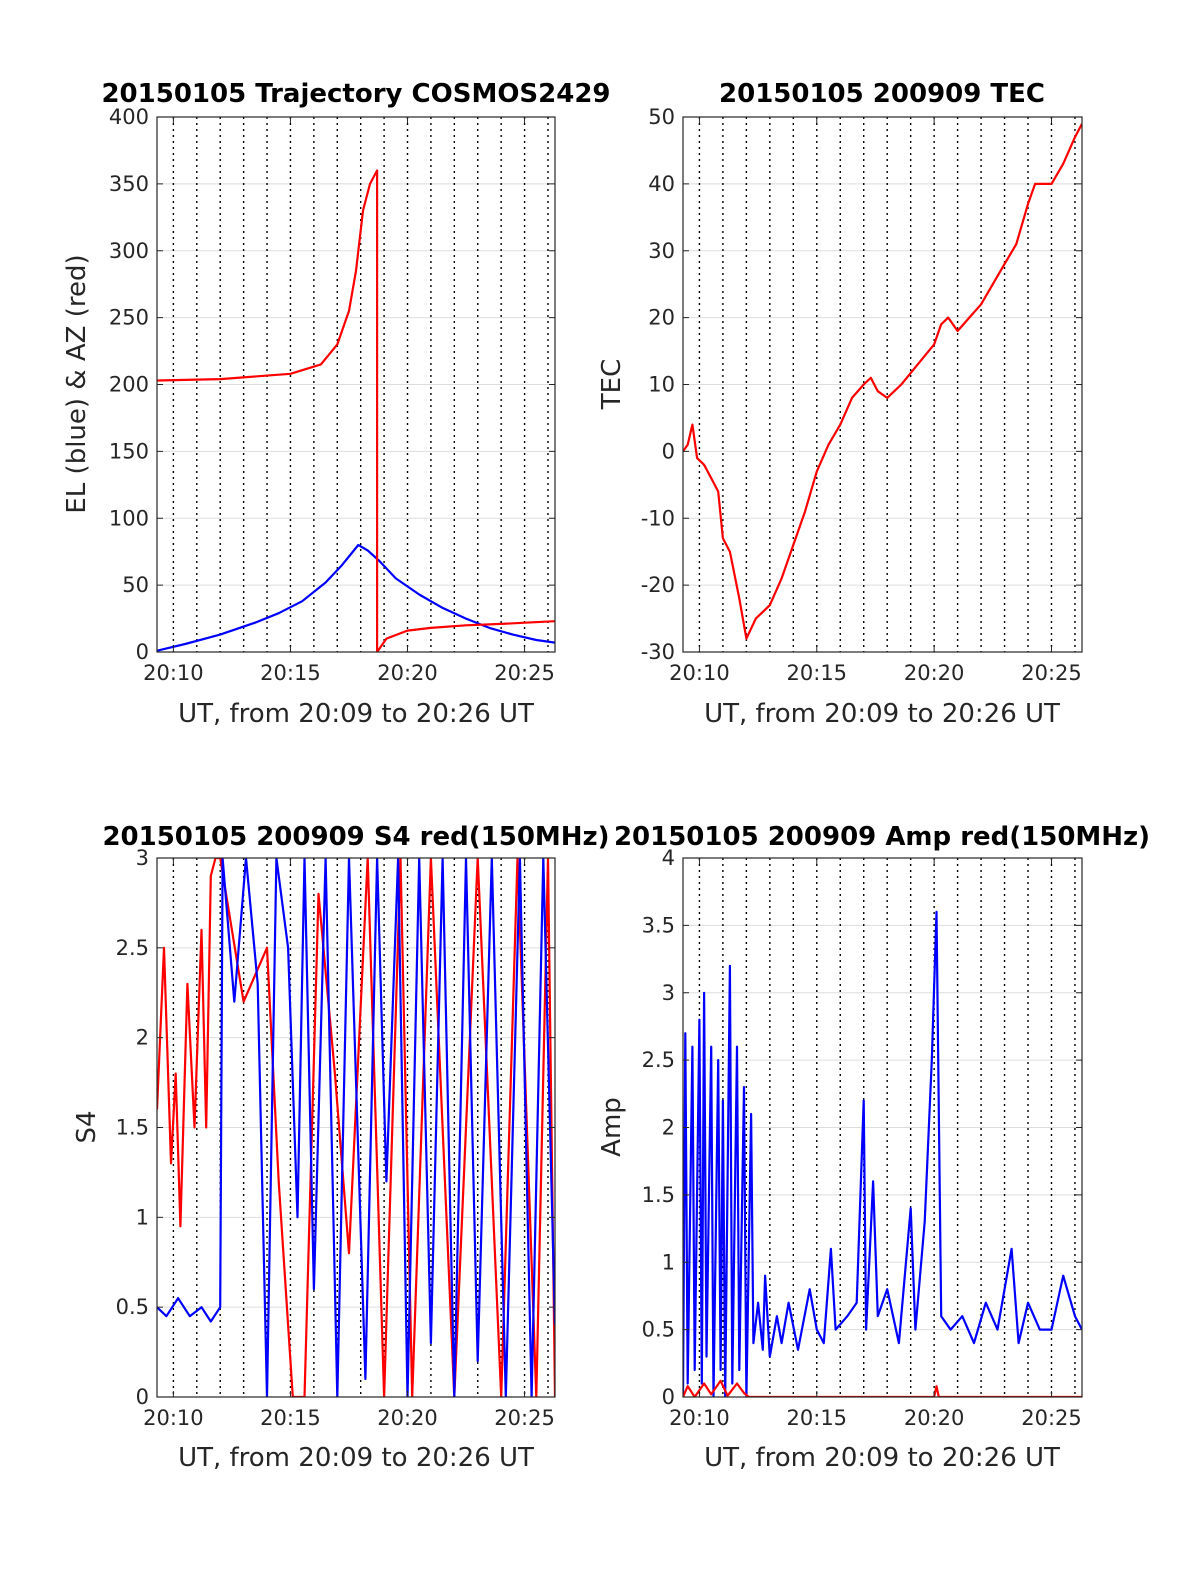 The image size is (1200, 1575). Describe the element at coordinates (658, 652) in the screenshot. I see `y-tick-label: -30` at that location.